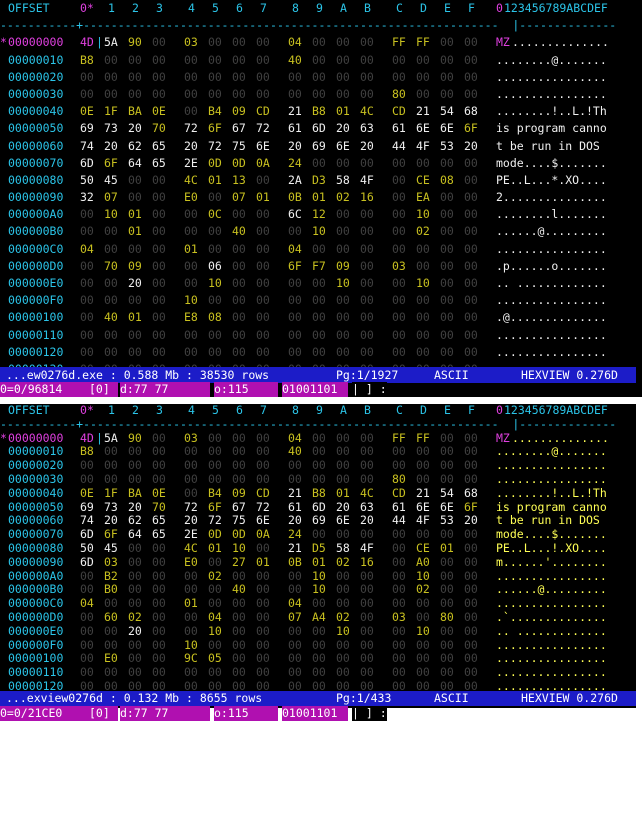 This screenshot has height=826, width=642. I want to click on hex-byte: 61, so click(295, 506).